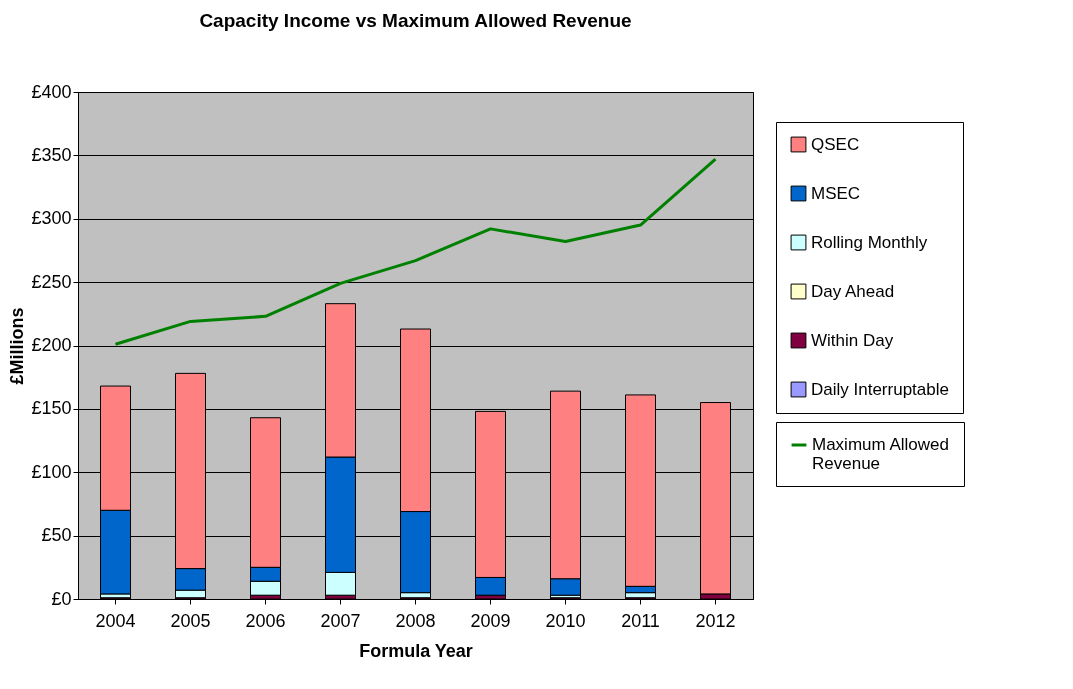  What do you see at coordinates (265, 620) in the screenshot?
I see `x-tick-label: 2006` at bounding box center [265, 620].